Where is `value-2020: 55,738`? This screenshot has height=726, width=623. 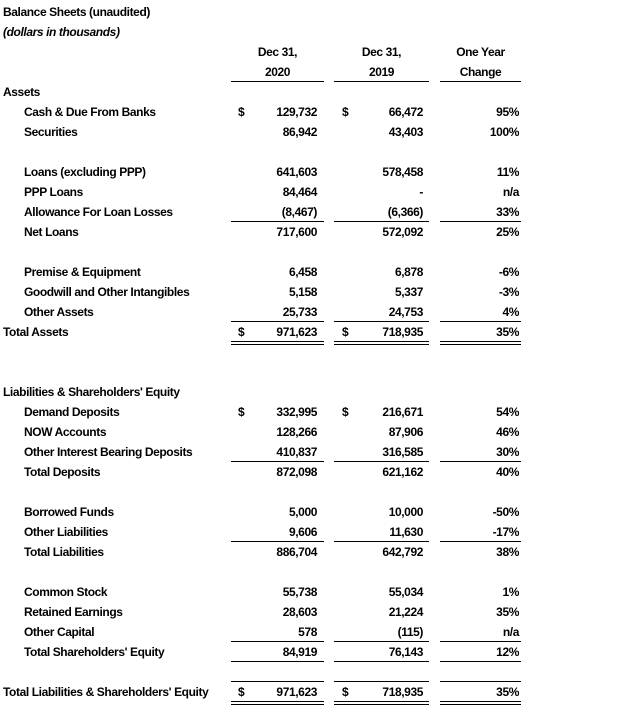 value-2020: 55,738 is located at coordinates (300, 592).